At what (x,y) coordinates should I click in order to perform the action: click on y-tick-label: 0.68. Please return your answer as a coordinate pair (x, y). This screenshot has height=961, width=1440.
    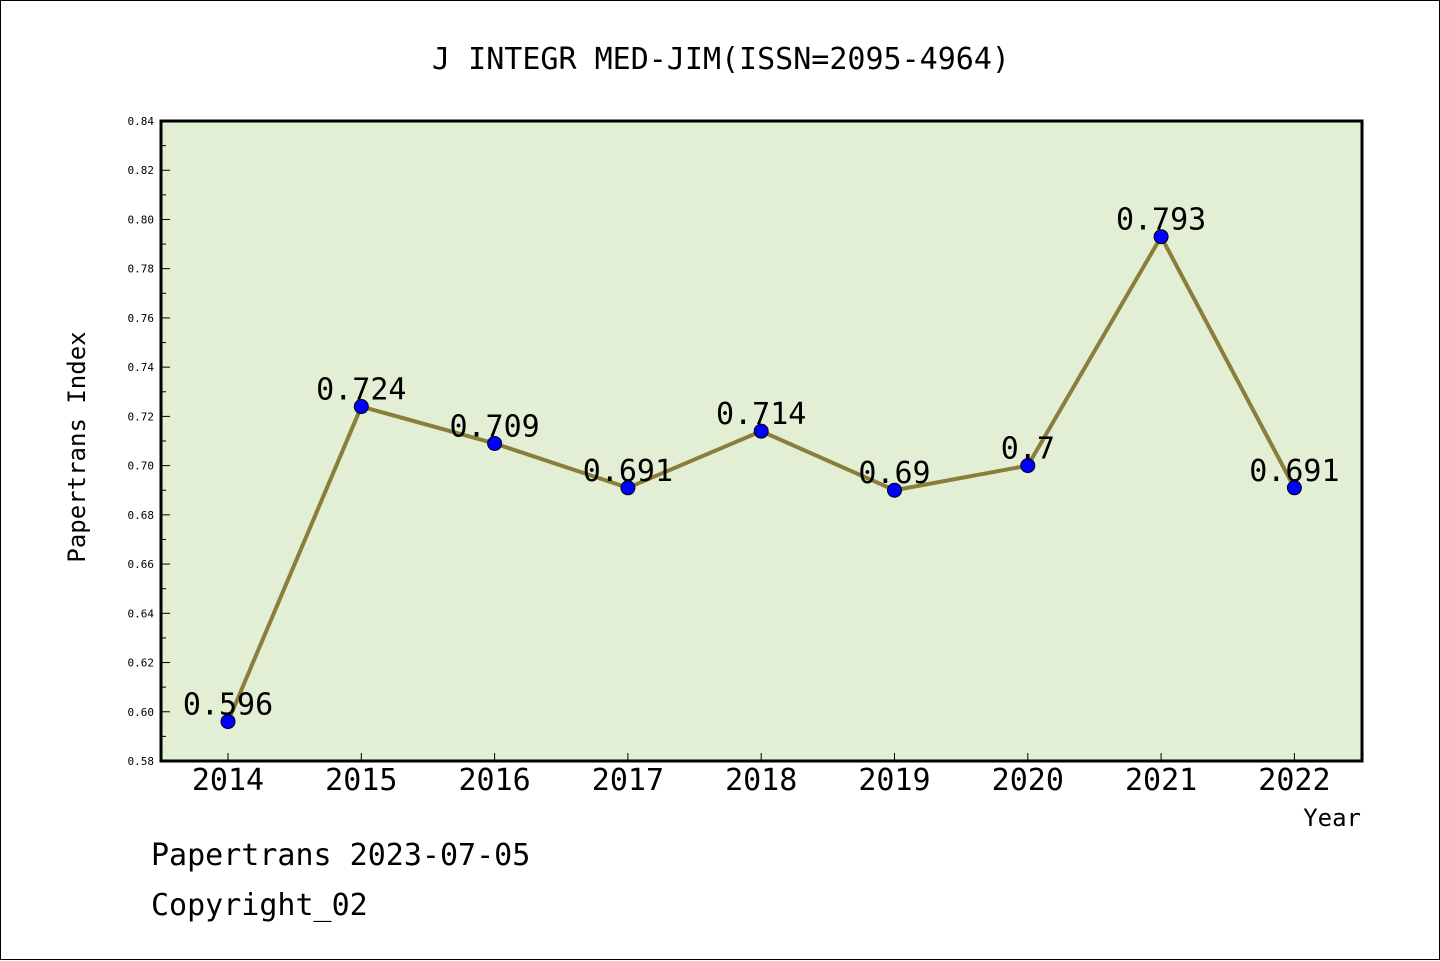
    Looking at the image, I should click on (141, 515).